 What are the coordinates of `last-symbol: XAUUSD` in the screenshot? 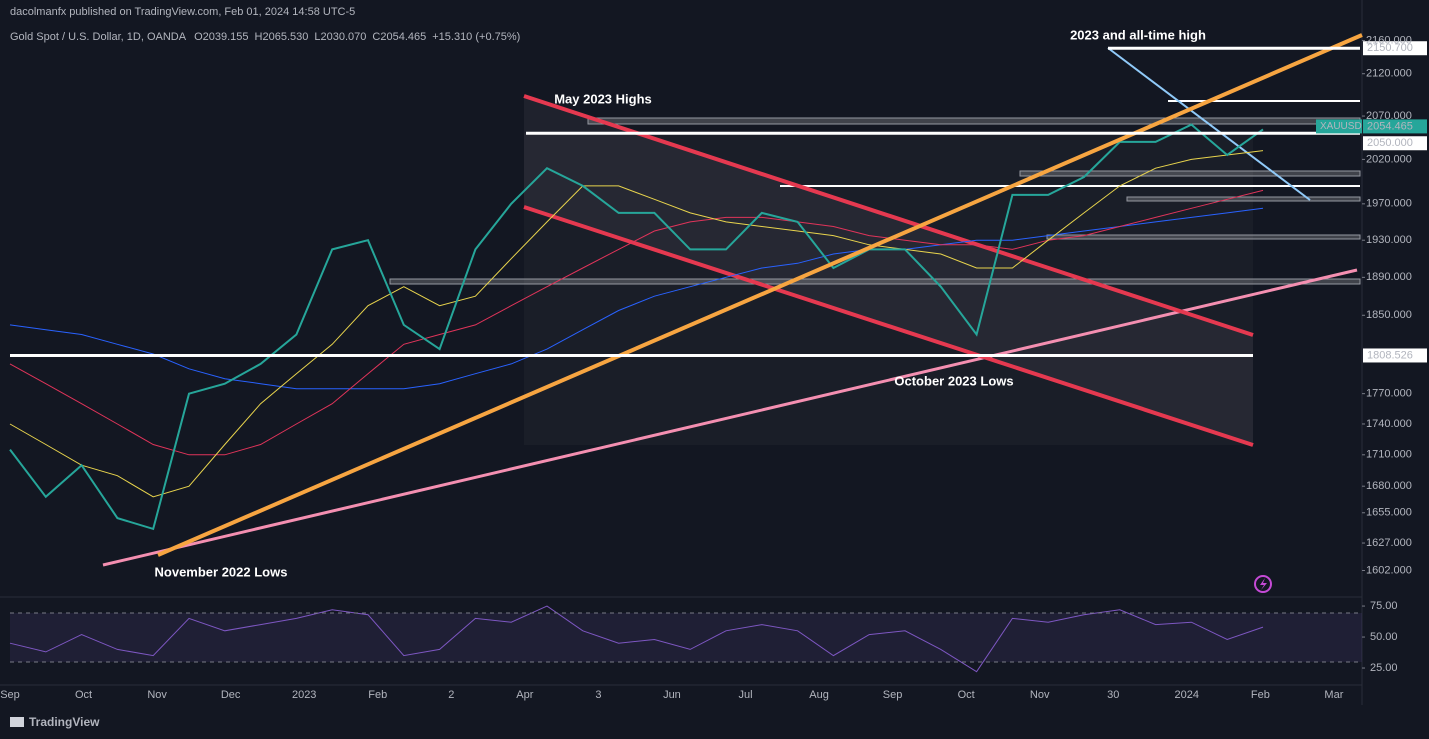 It's located at (1341, 126).